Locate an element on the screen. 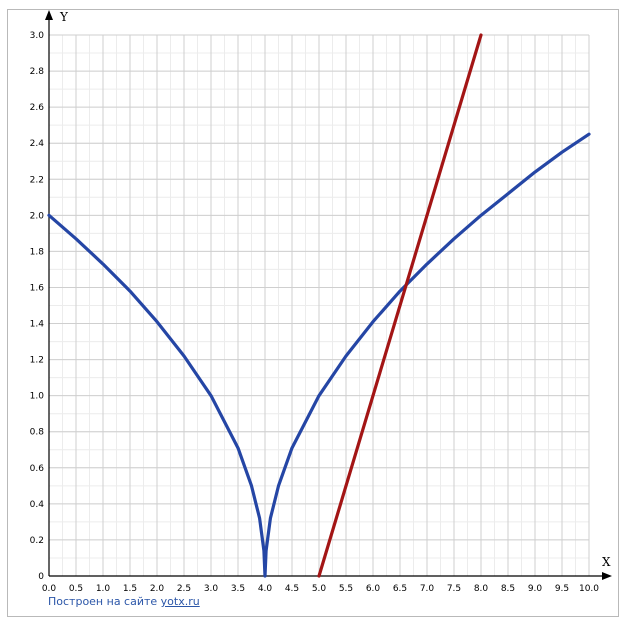 This screenshot has height=630, width=627. y-tick-label: 1.0 is located at coordinates (37, 397).